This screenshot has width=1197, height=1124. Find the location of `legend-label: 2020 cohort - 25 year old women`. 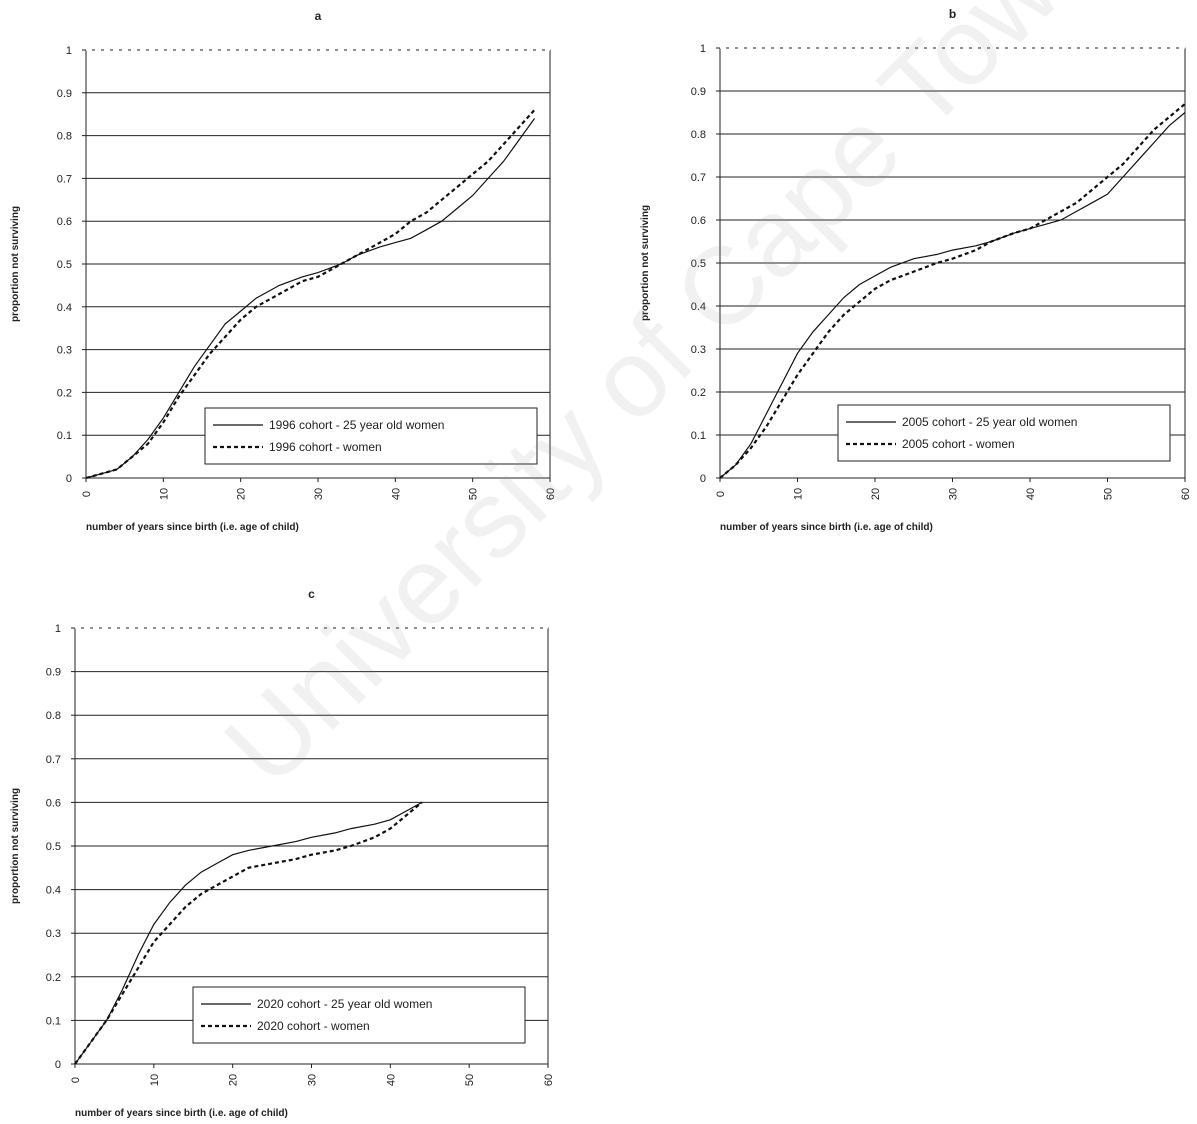

legend-label: 2020 cohort - 25 year old women is located at coordinates (344, 1004).